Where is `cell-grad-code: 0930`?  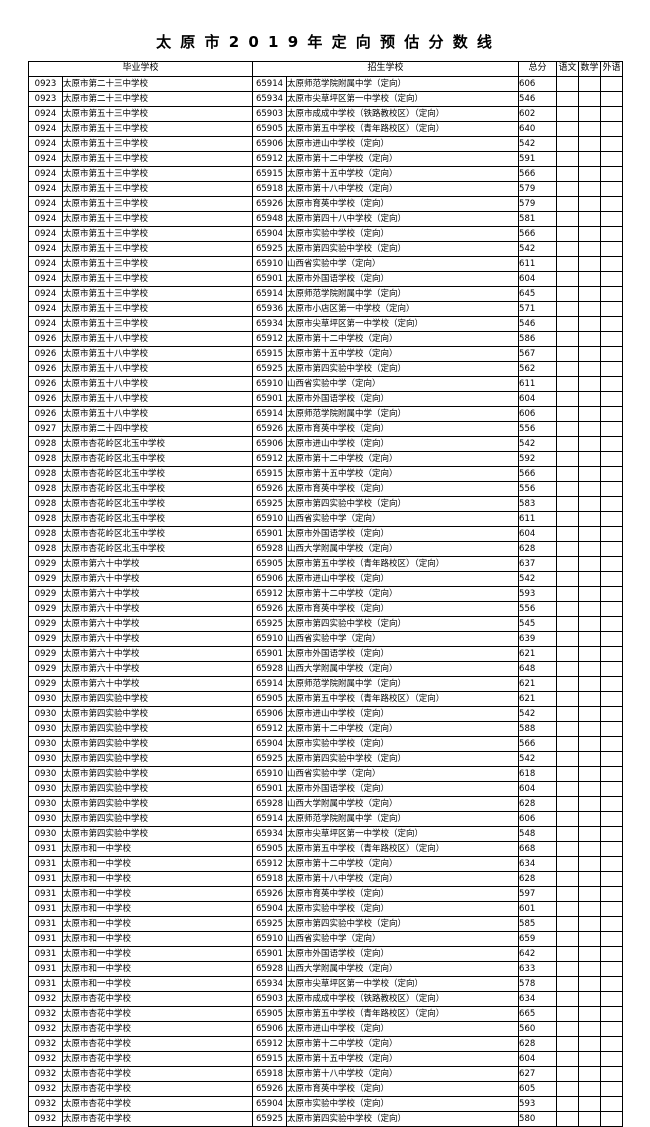
cell-grad-code: 0930 is located at coordinates (45, 714).